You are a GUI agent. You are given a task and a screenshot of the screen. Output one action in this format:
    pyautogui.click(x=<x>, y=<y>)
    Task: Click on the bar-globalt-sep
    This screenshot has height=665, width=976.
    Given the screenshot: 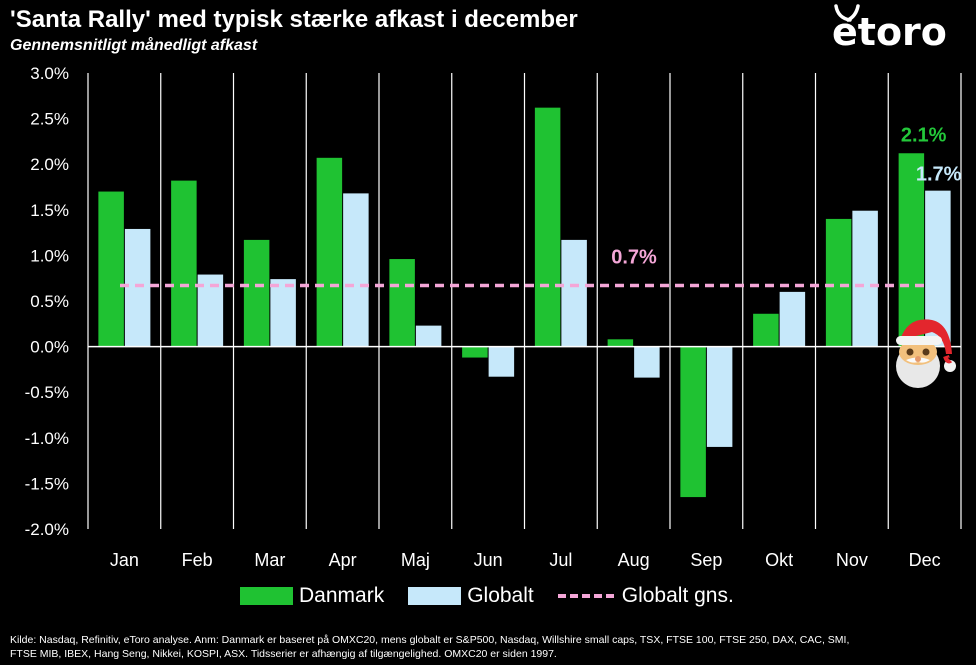 What is the action you would take?
    pyautogui.click(x=719, y=396)
    